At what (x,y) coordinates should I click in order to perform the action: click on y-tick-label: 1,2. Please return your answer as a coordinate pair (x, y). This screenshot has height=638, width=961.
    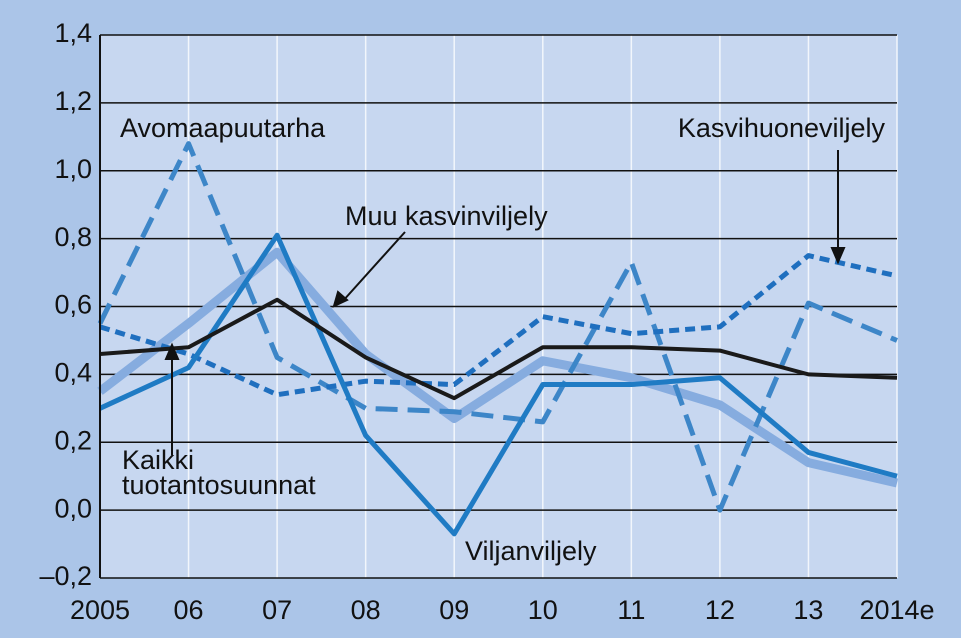
    Looking at the image, I should click on (73, 101).